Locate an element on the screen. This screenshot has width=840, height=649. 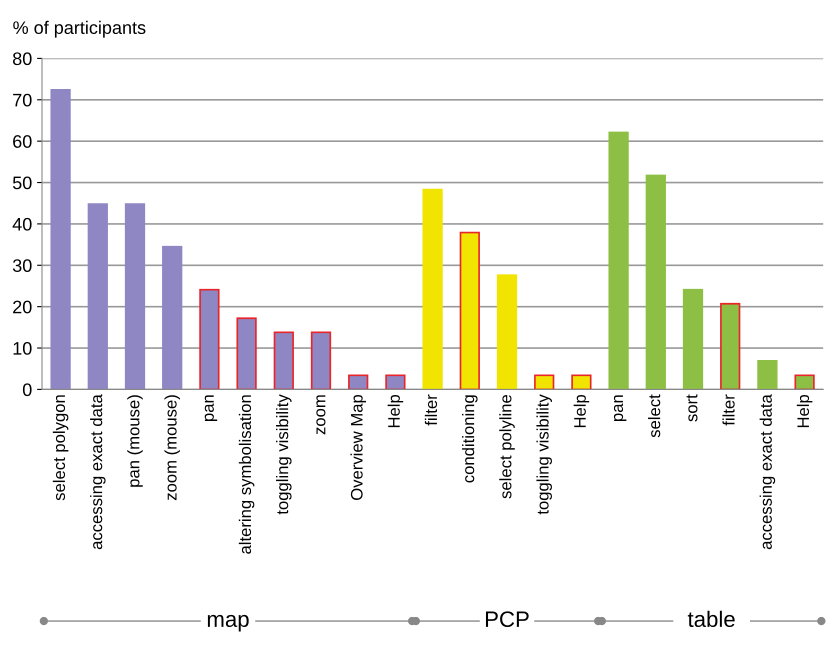
x-tick-label: select polygon is located at coordinates (60, 447).